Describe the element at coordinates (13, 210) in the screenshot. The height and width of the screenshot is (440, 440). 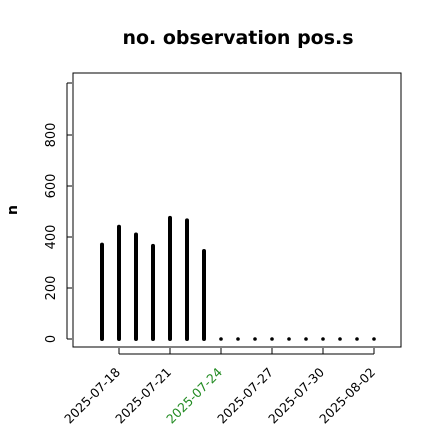
I see `y-axis-label: n` at that location.